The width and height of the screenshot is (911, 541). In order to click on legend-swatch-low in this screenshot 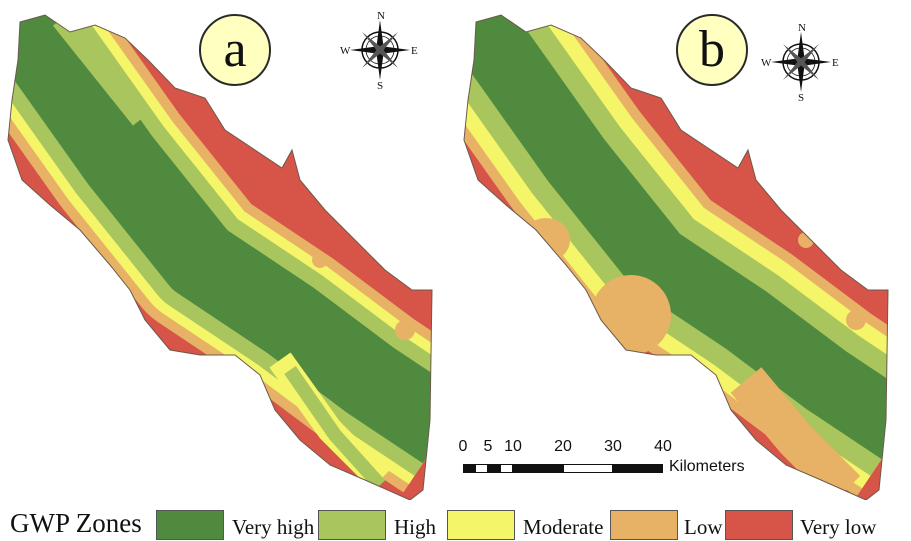, I will do `click(644, 525)`.